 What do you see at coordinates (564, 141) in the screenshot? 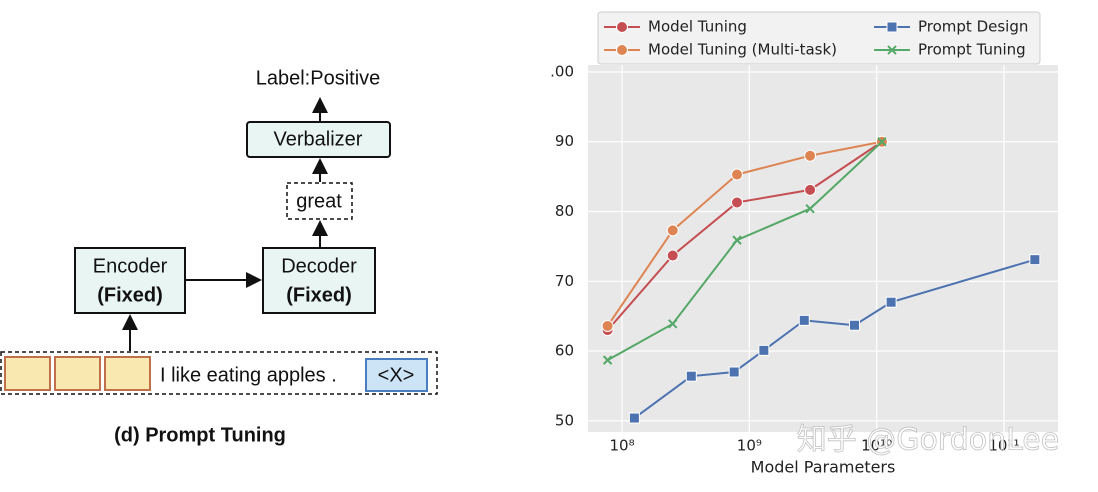
I see `y-tick-label: 90` at bounding box center [564, 141].